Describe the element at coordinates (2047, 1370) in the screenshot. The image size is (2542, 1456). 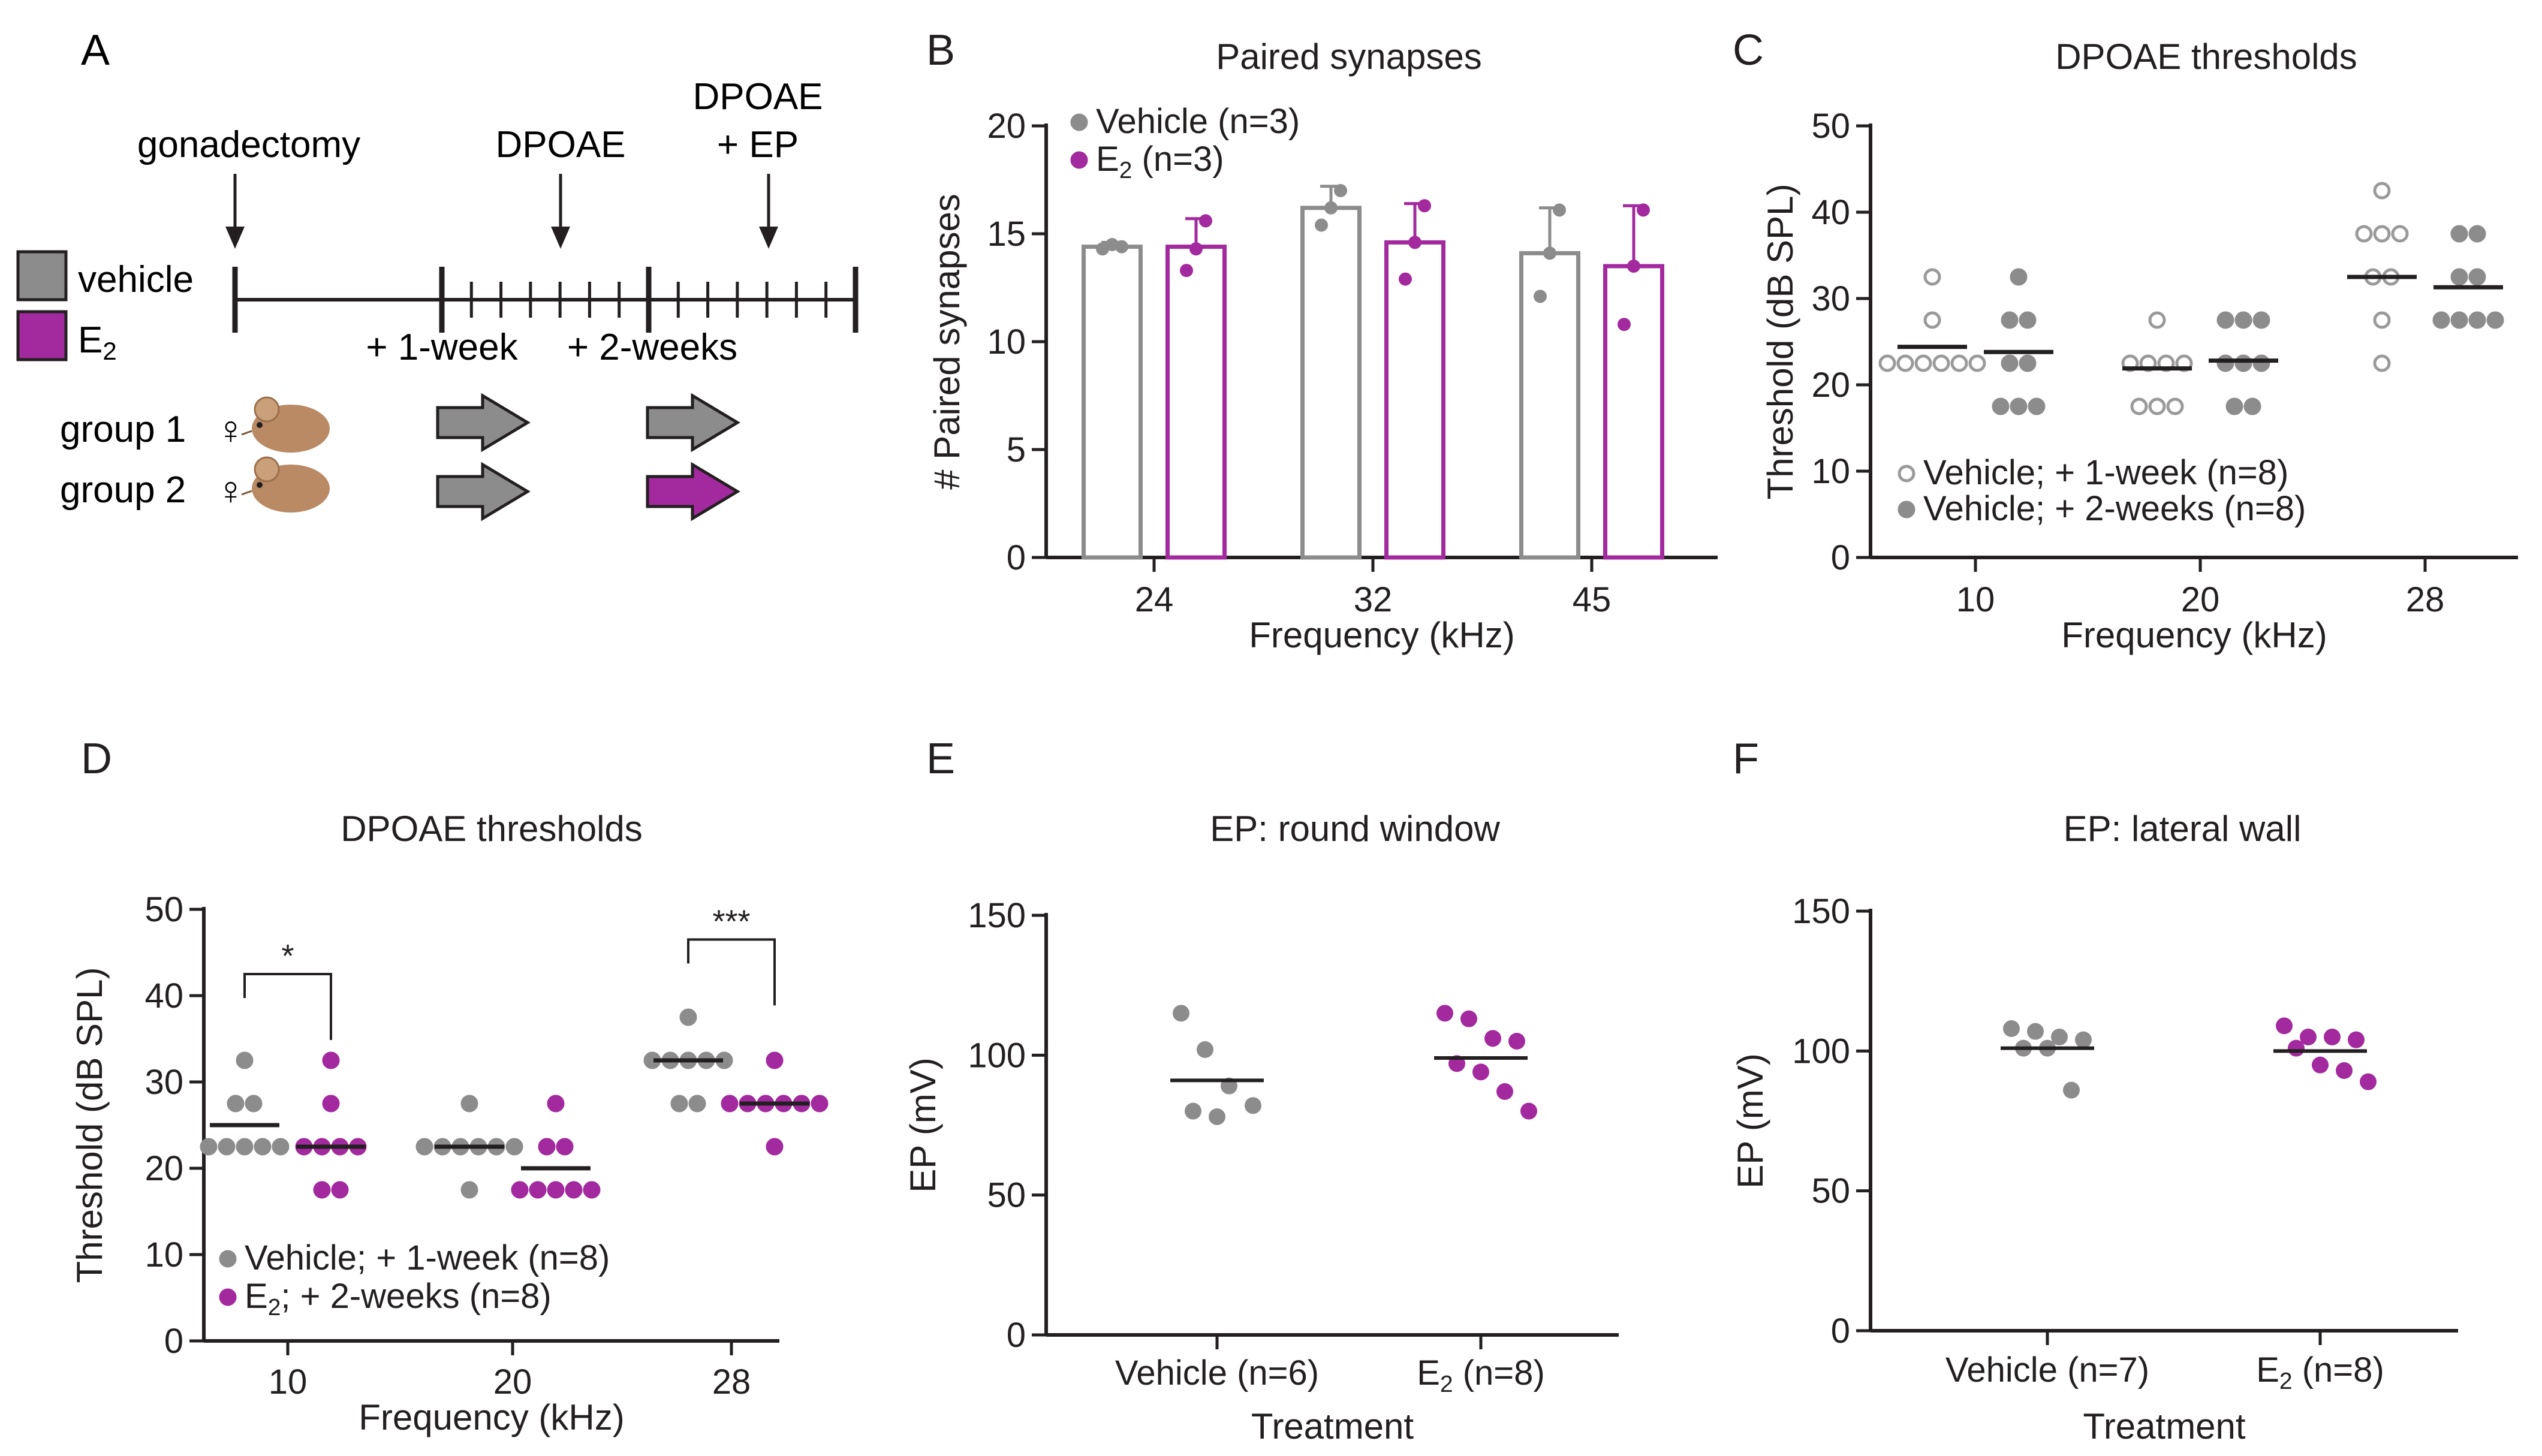
I see `x-tick-label: Vehicle (n=7)` at that location.